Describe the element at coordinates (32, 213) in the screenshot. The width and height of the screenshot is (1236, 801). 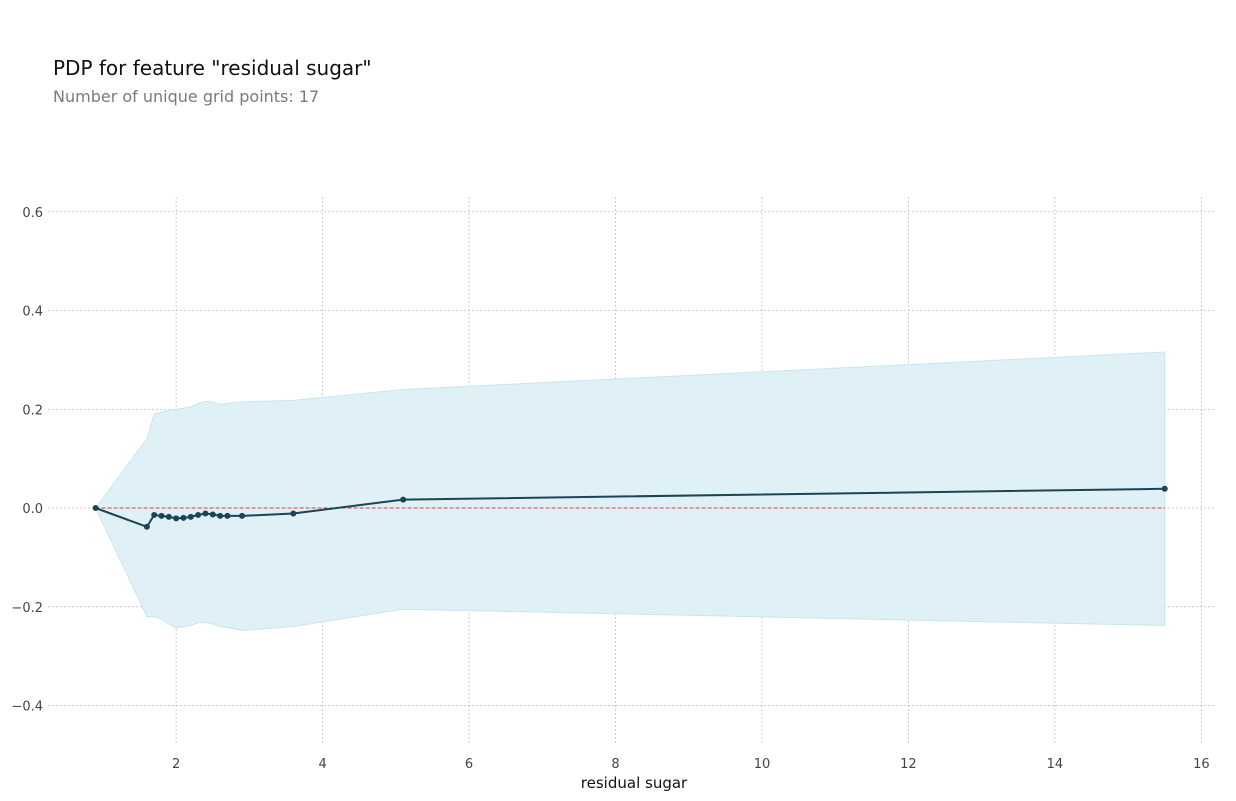
I see `y-tick-label: 0.6` at that location.